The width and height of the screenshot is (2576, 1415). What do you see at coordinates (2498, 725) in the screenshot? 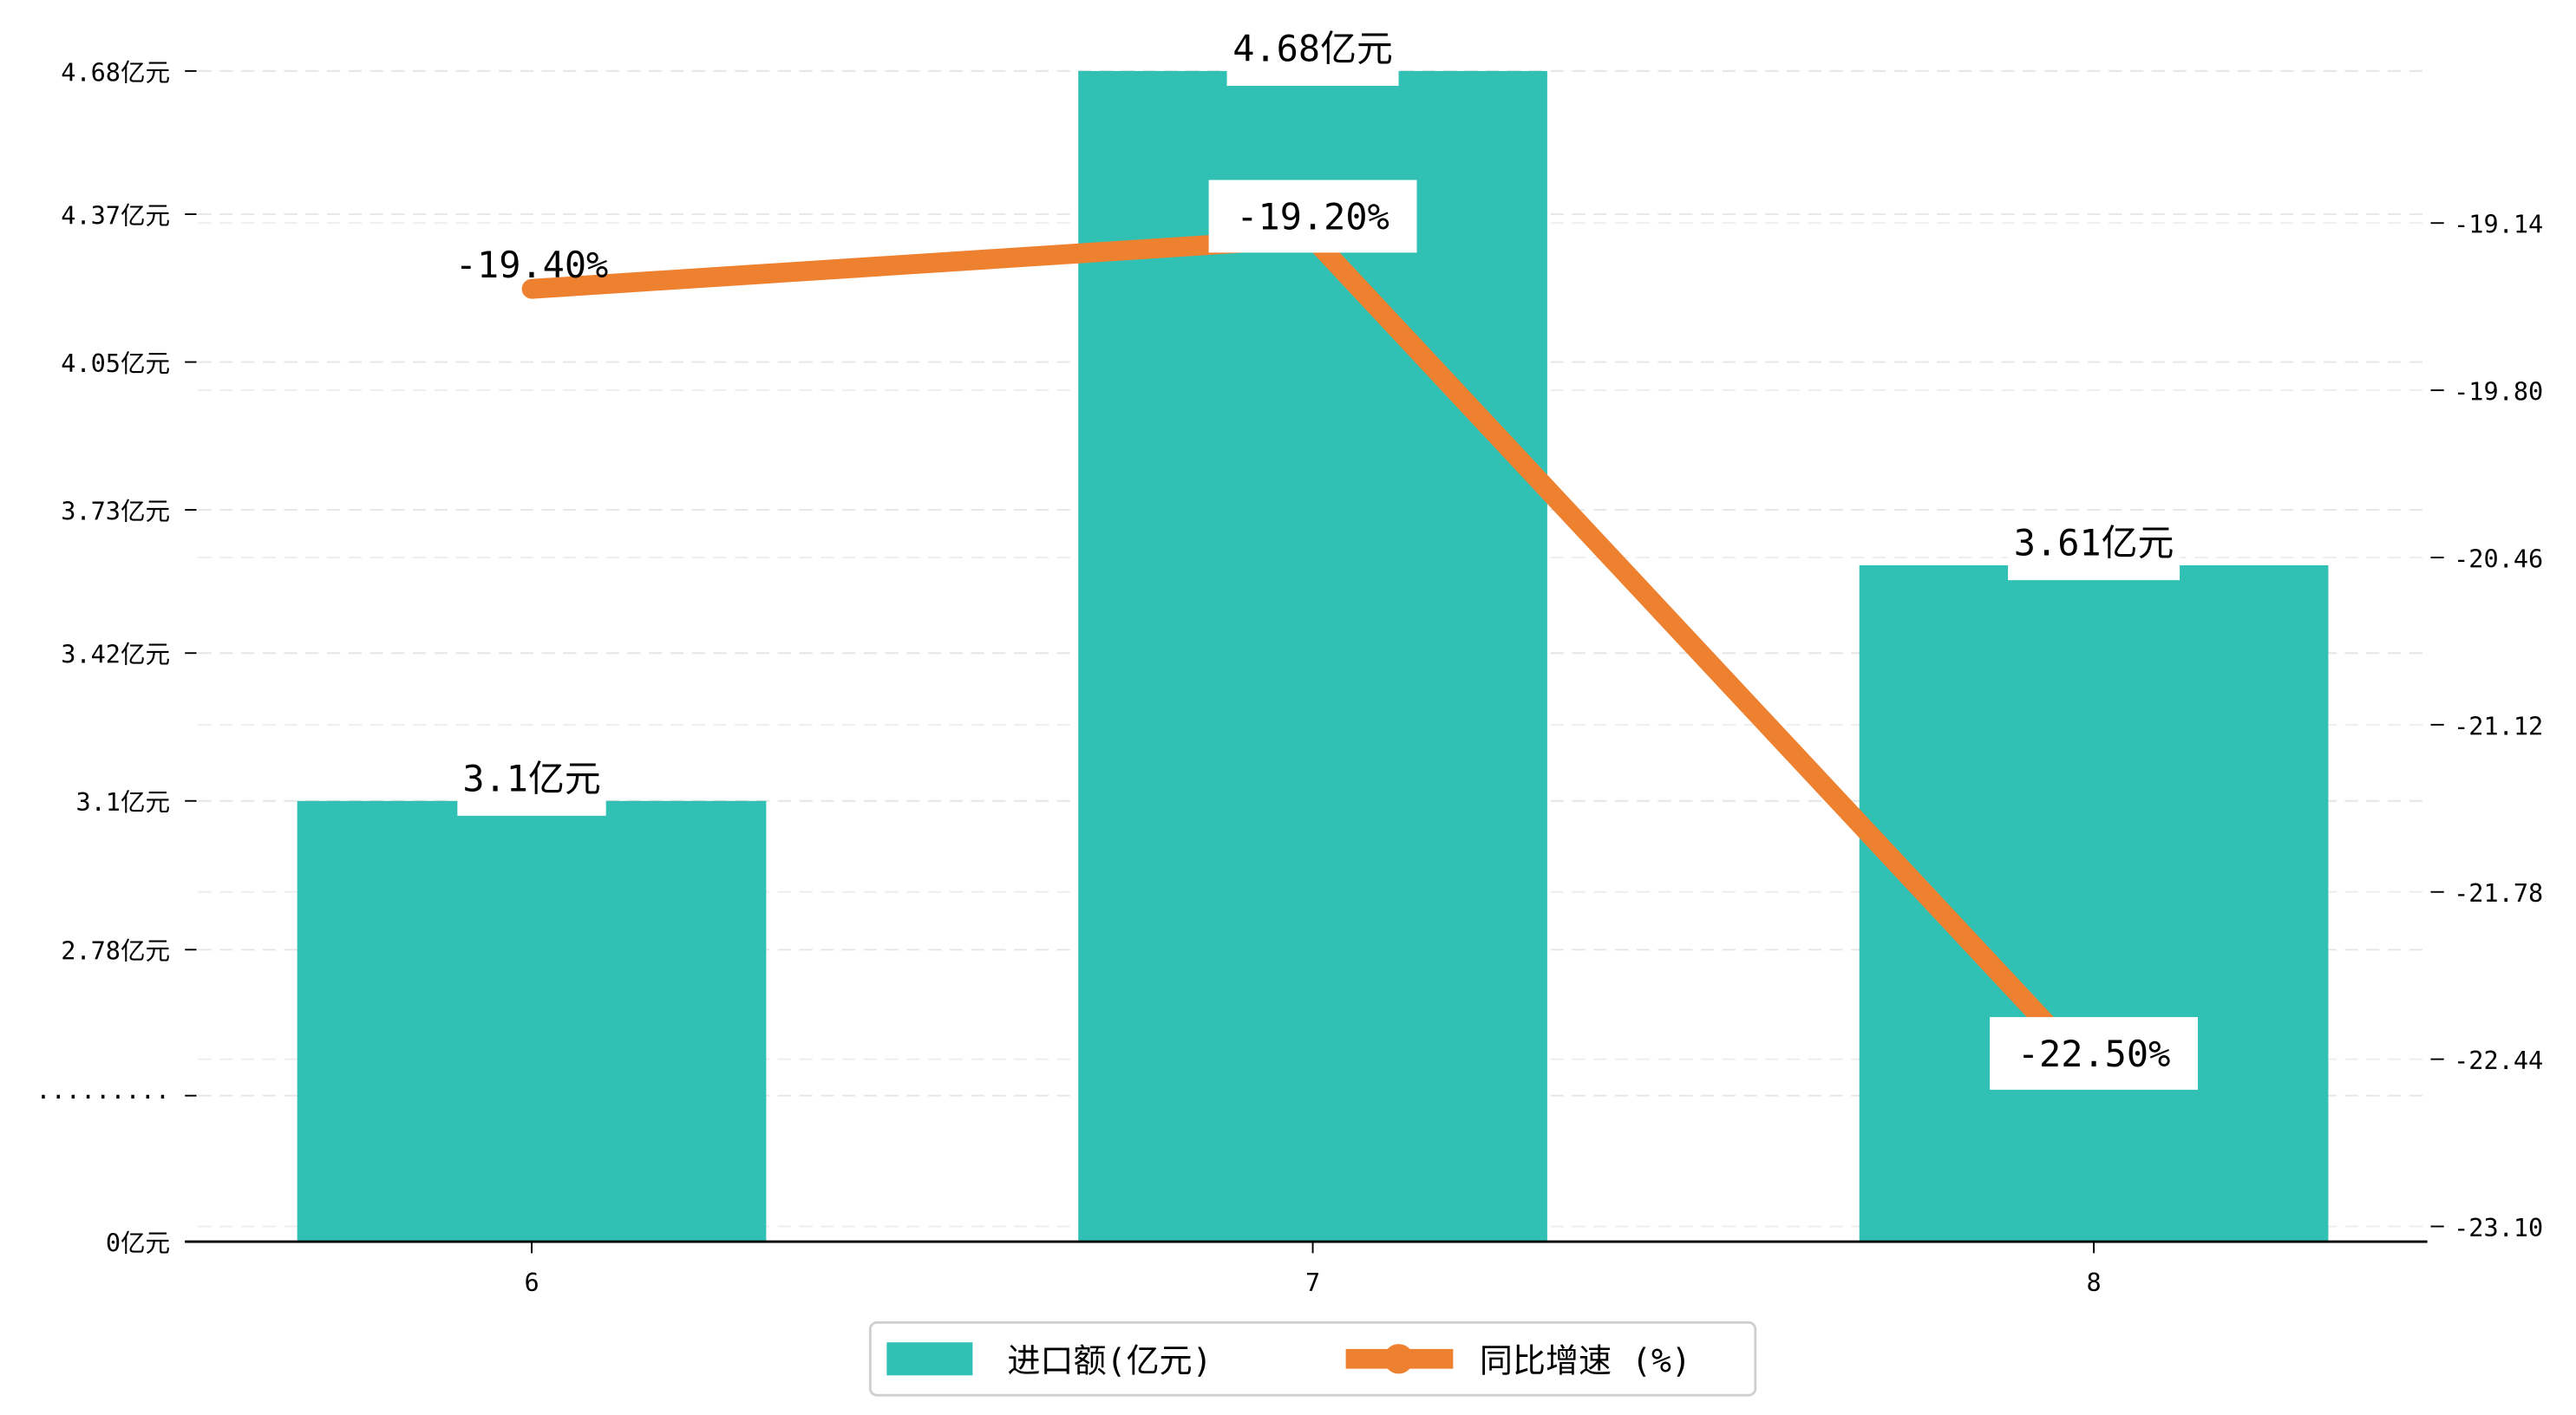
I see `right-tick-label: -21.12` at bounding box center [2498, 725].